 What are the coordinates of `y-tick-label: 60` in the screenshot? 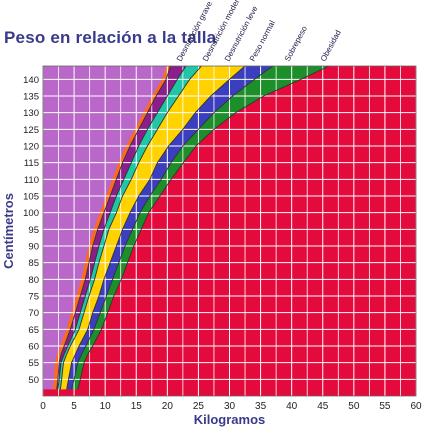 It's located at (33, 347).